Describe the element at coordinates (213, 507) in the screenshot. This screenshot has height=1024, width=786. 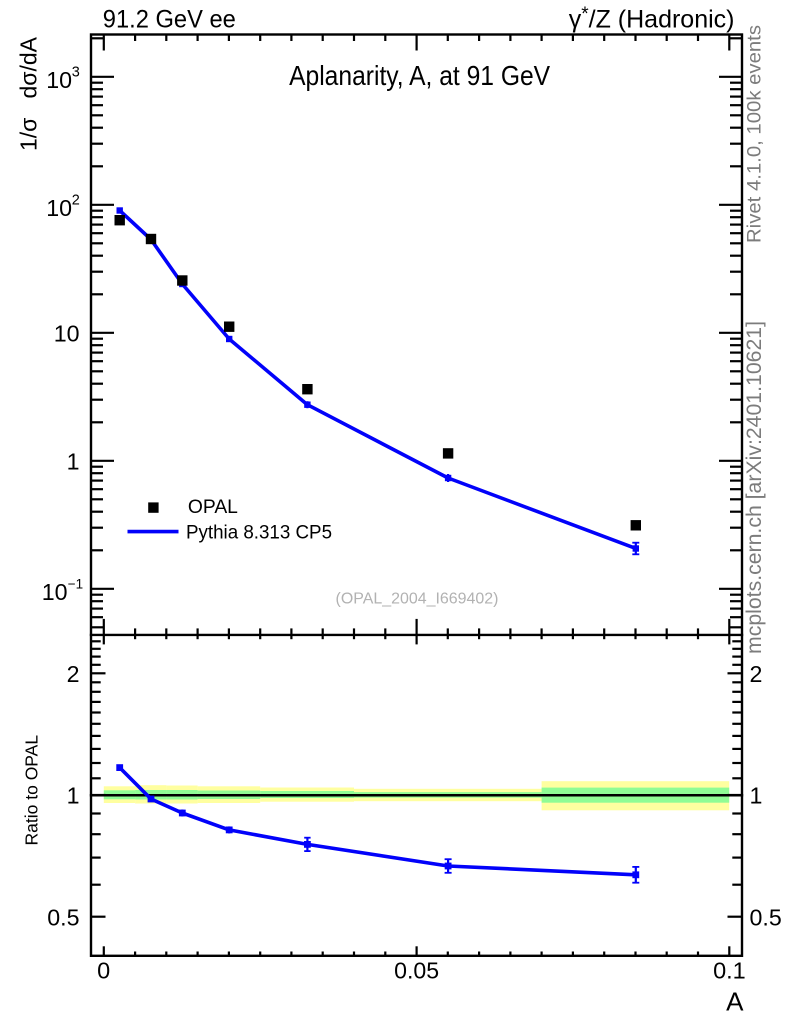
I see `svg-text: OPAL` at that location.